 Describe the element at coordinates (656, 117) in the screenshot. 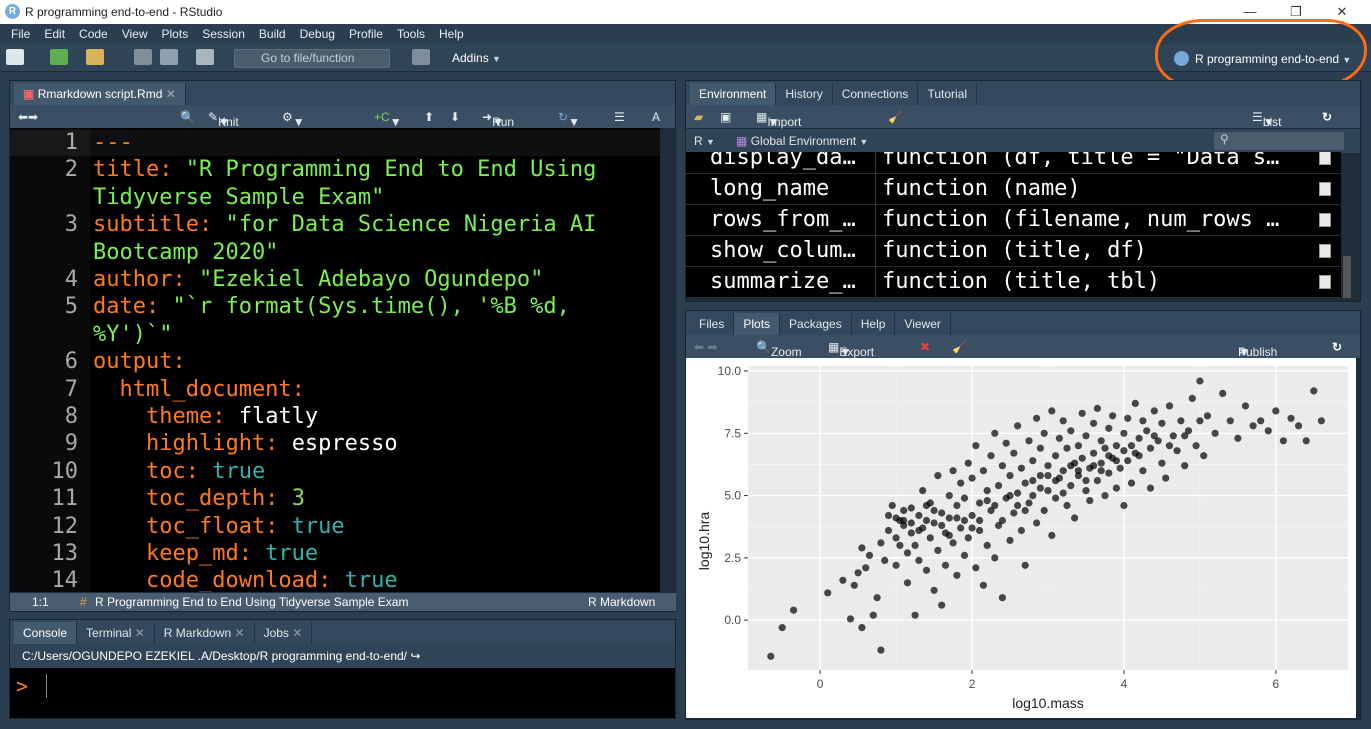

I see `spellcheck-icon: A` at that location.